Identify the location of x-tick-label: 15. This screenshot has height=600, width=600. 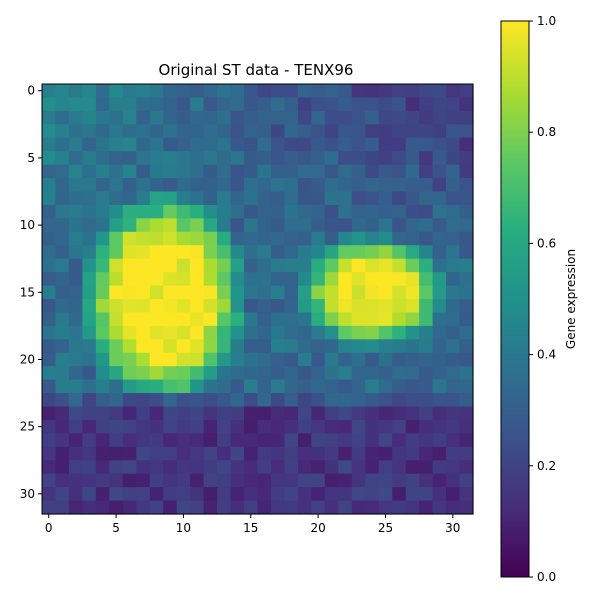
(250, 528).